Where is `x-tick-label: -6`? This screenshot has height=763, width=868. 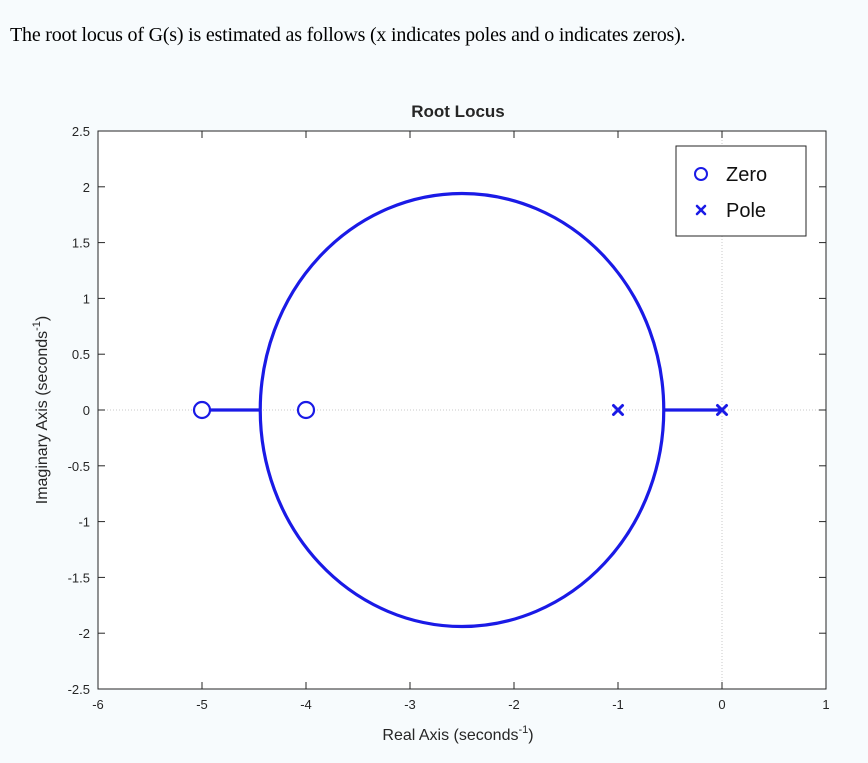 x-tick-label: -6 is located at coordinates (98, 704).